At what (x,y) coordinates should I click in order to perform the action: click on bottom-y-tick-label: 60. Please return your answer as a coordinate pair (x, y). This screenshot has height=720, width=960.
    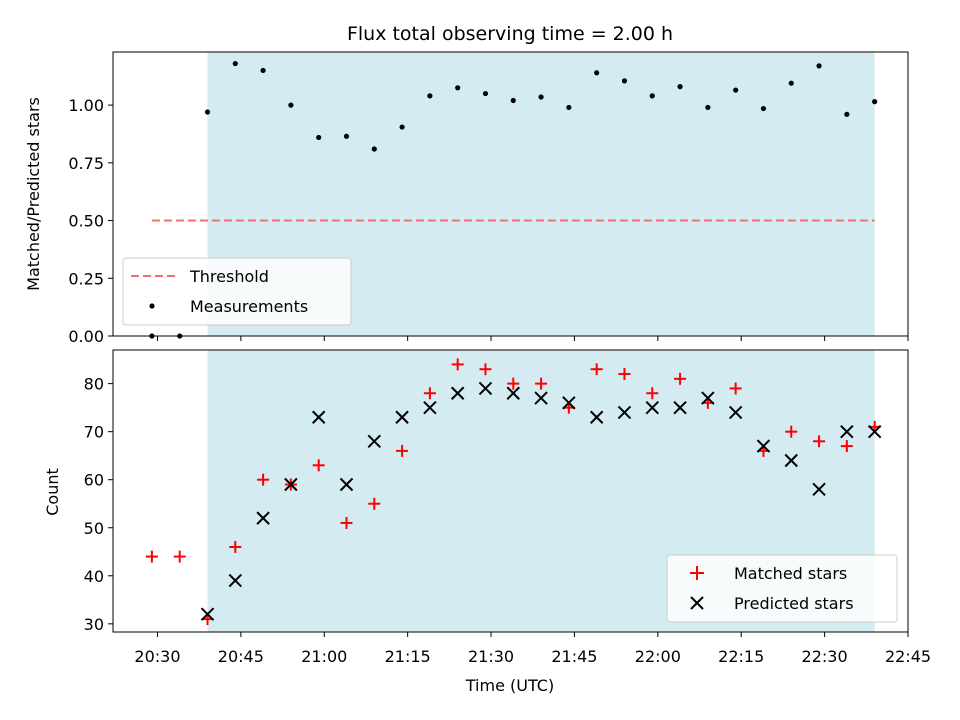
    Looking at the image, I should click on (94, 480).